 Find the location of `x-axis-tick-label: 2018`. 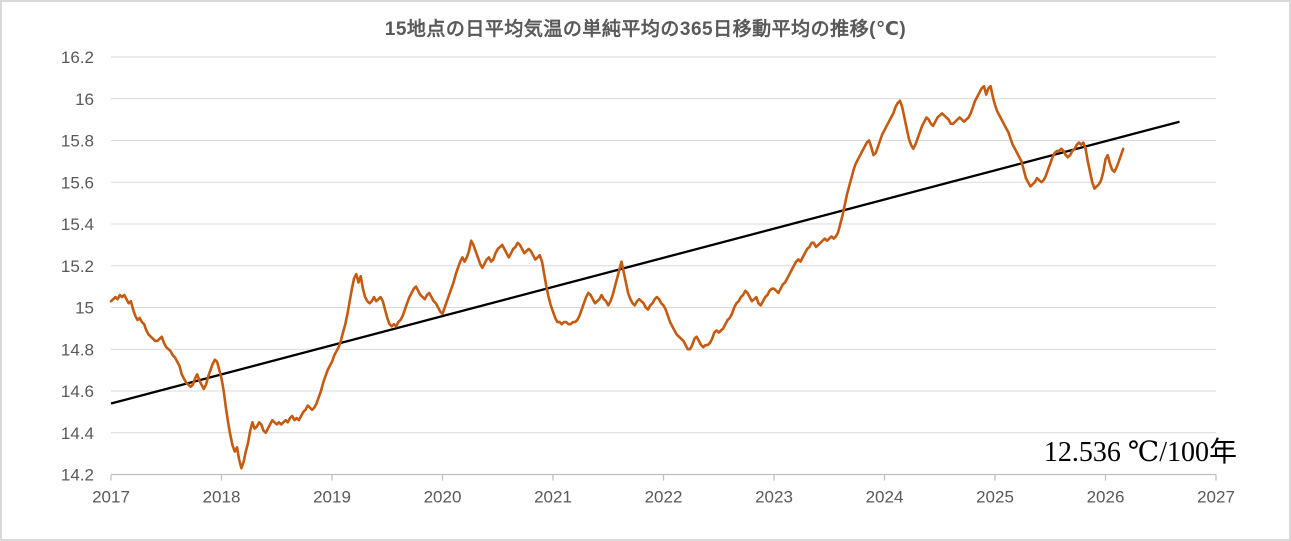

x-axis-tick-label: 2018 is located at coordinates (222, 497).